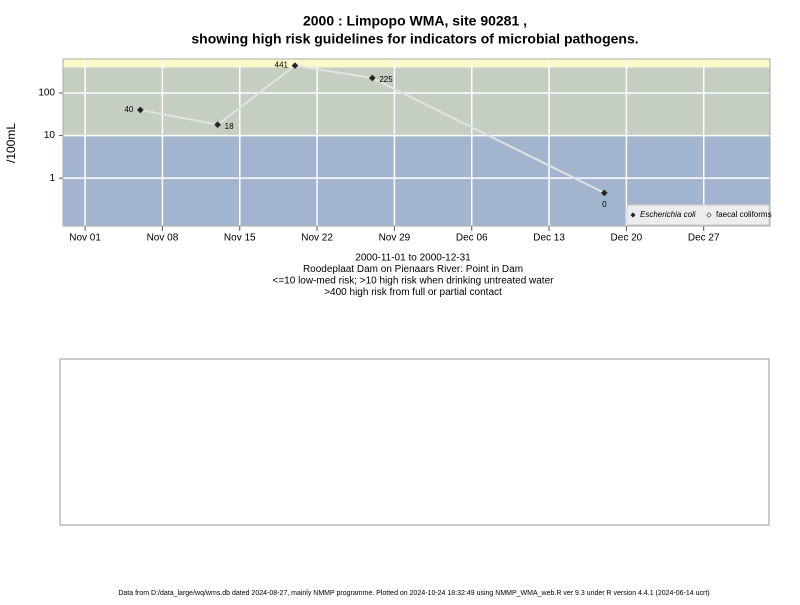 The width and height of the screenshot is (800, 605). What do you see at coordinates (627, 238) in the screenshot?
I see `x-tick-label: Dec 20` at bounding box center [627, 238].